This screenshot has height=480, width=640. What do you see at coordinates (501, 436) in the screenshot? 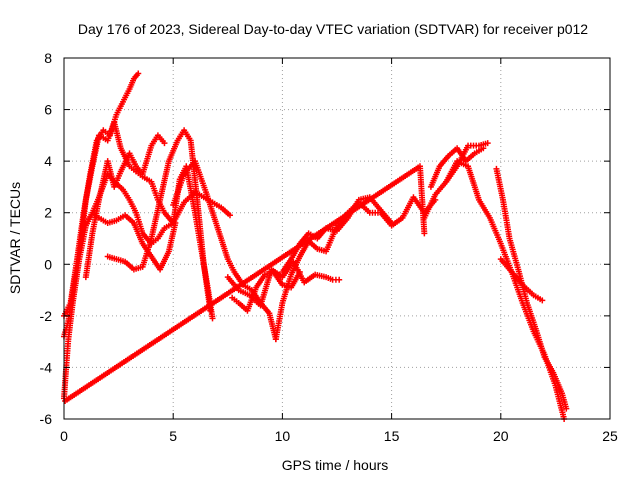
I see `x-tick-label: 20` at bounding box center [501, 436].